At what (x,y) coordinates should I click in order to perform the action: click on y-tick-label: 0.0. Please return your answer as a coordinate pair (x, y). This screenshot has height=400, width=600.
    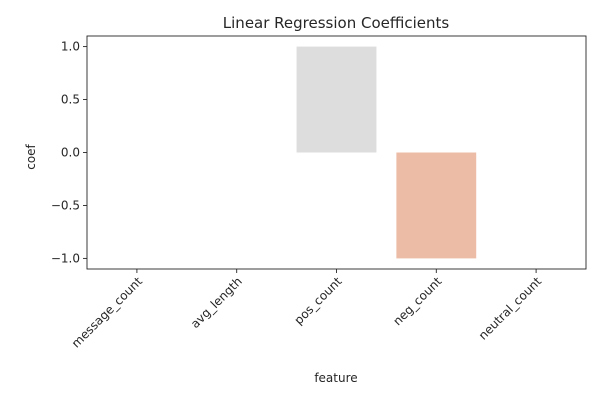
    Looking at the image, I should click on (70, 153).